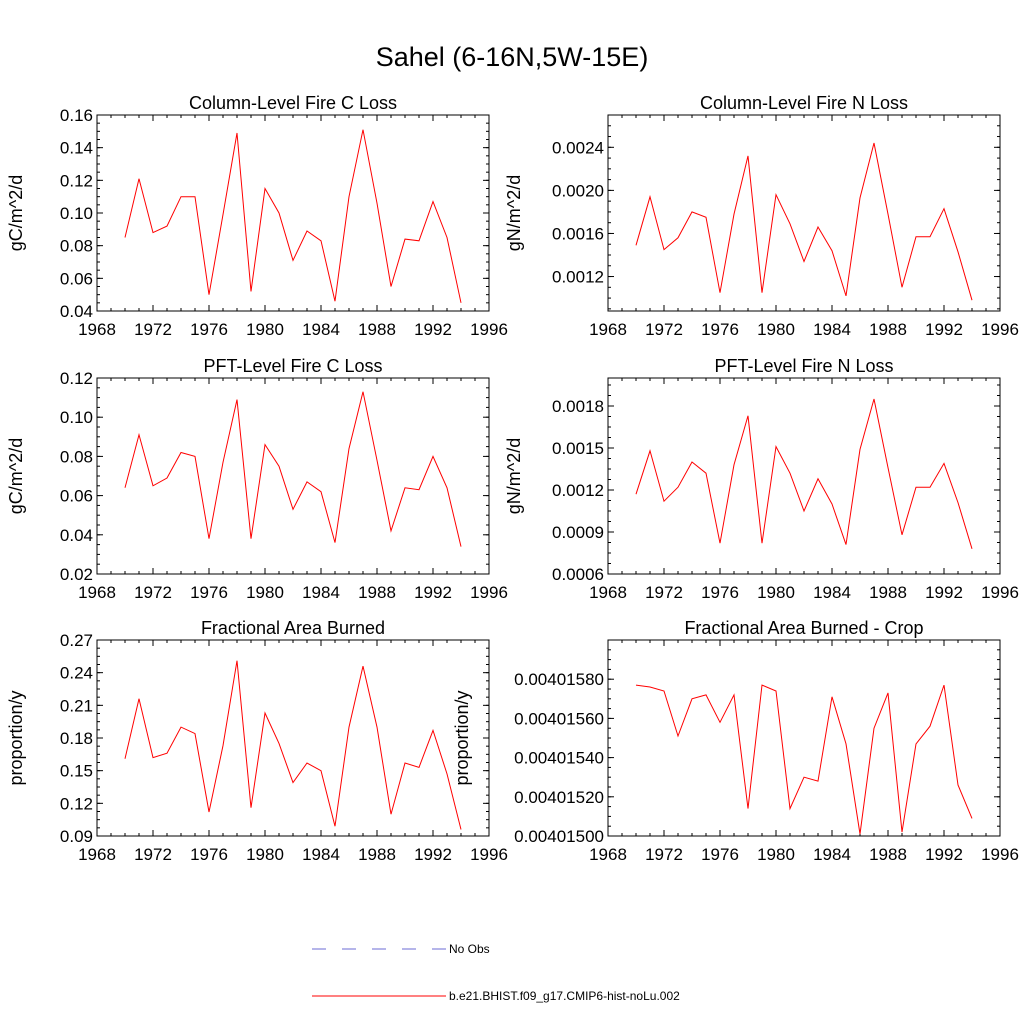  What do you see at coordinates (76, 836) in the screenshot?
I see `y-tick-label: 0.09` at bounding box center [76, 836].